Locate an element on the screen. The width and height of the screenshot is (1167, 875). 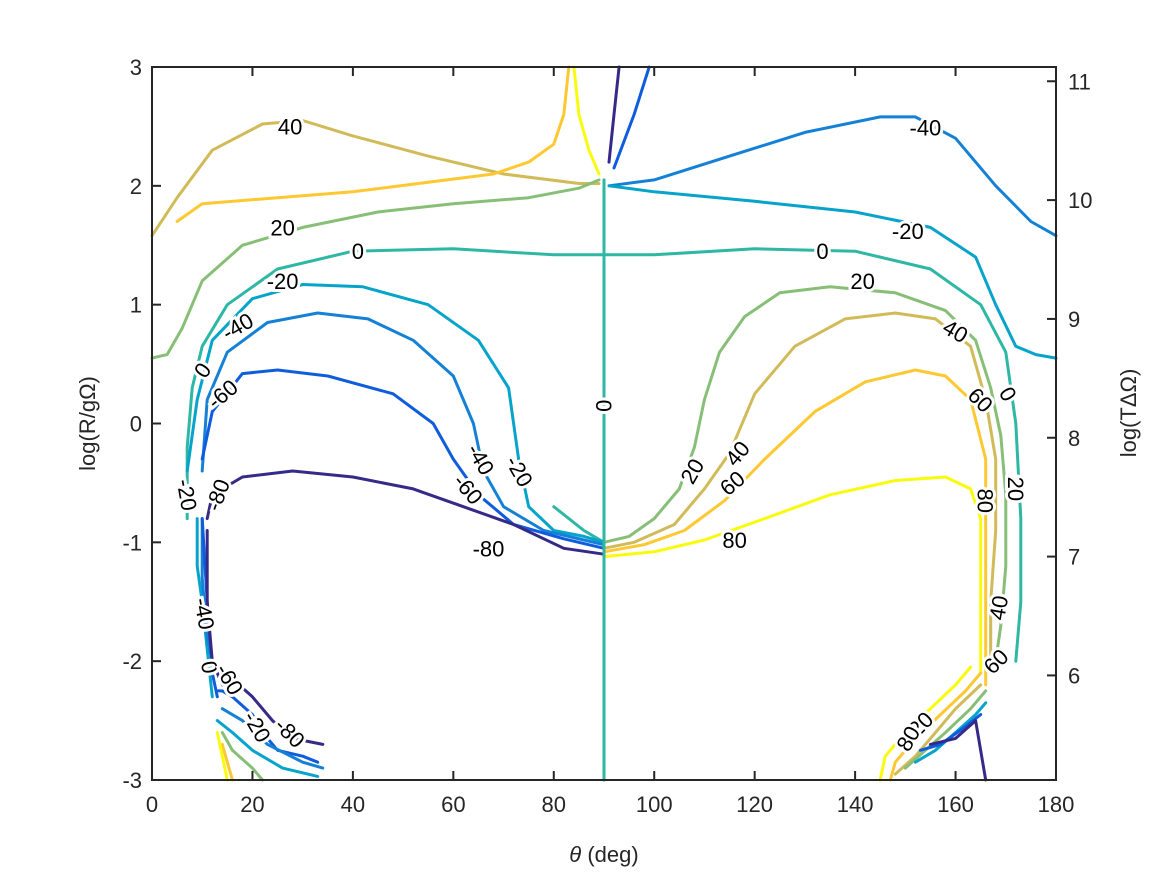
x-tick-label-120: 120 is located at coordinates (754, 804).